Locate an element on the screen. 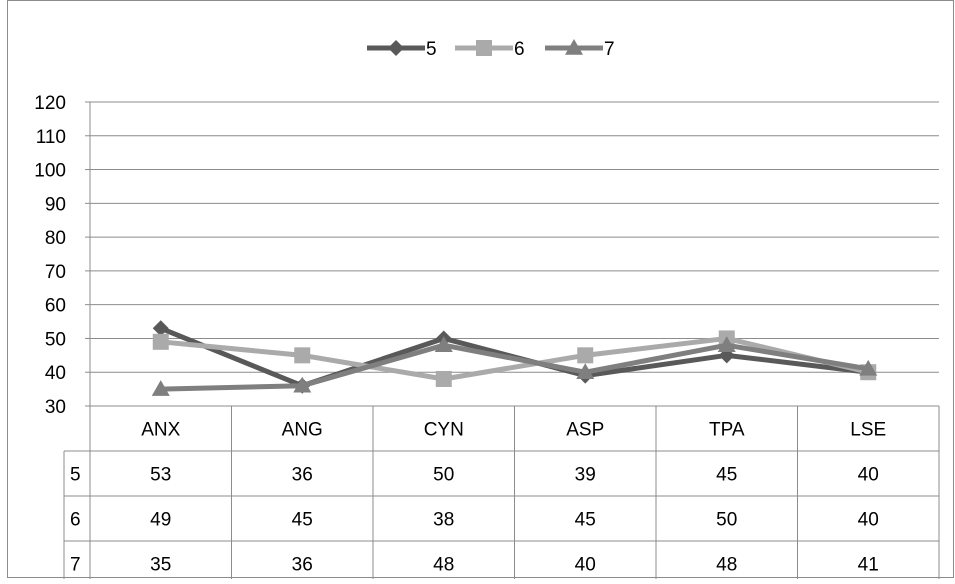 This screenshot has height=584, width=955. y-tick-label: 50 is located at coordinates (55, 339).